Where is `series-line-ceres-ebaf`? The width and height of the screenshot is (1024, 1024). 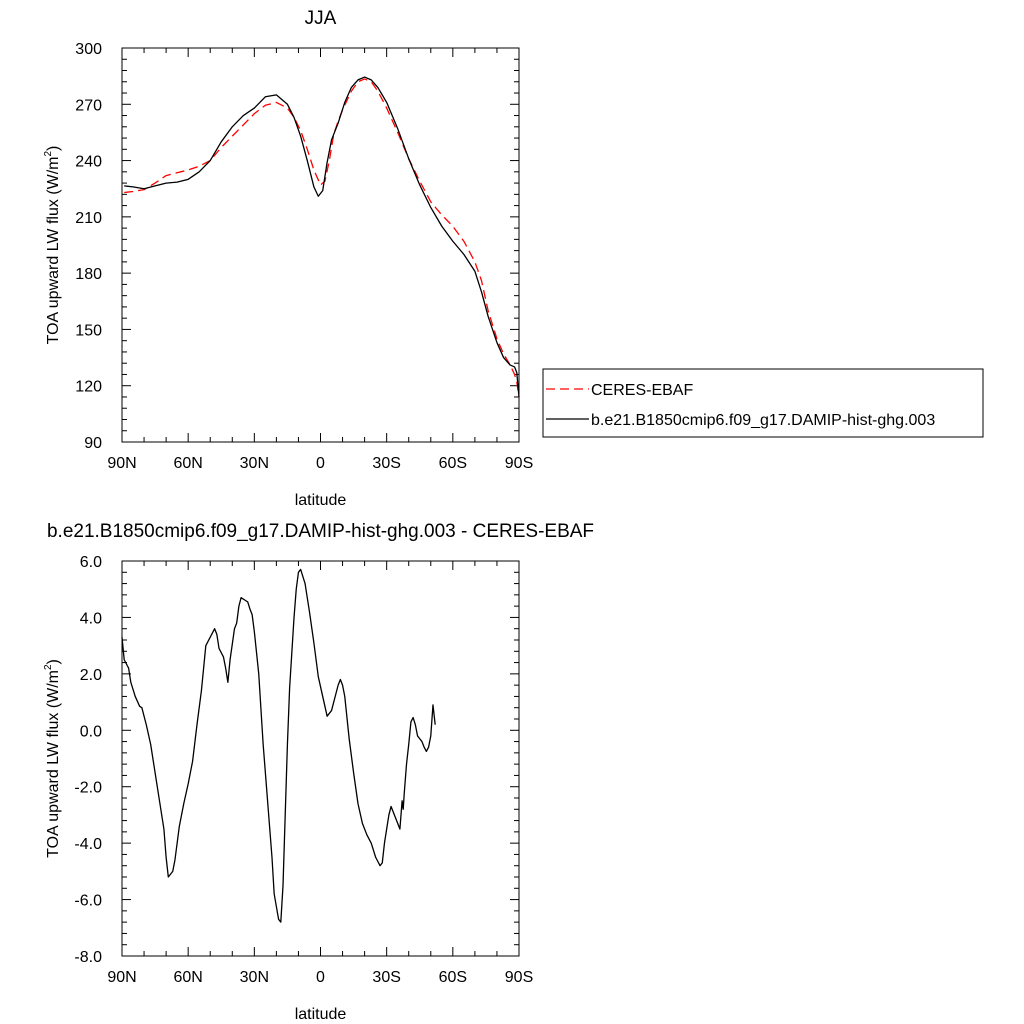
series-line-ceres-ebaf is located at coordinates (322, 238).